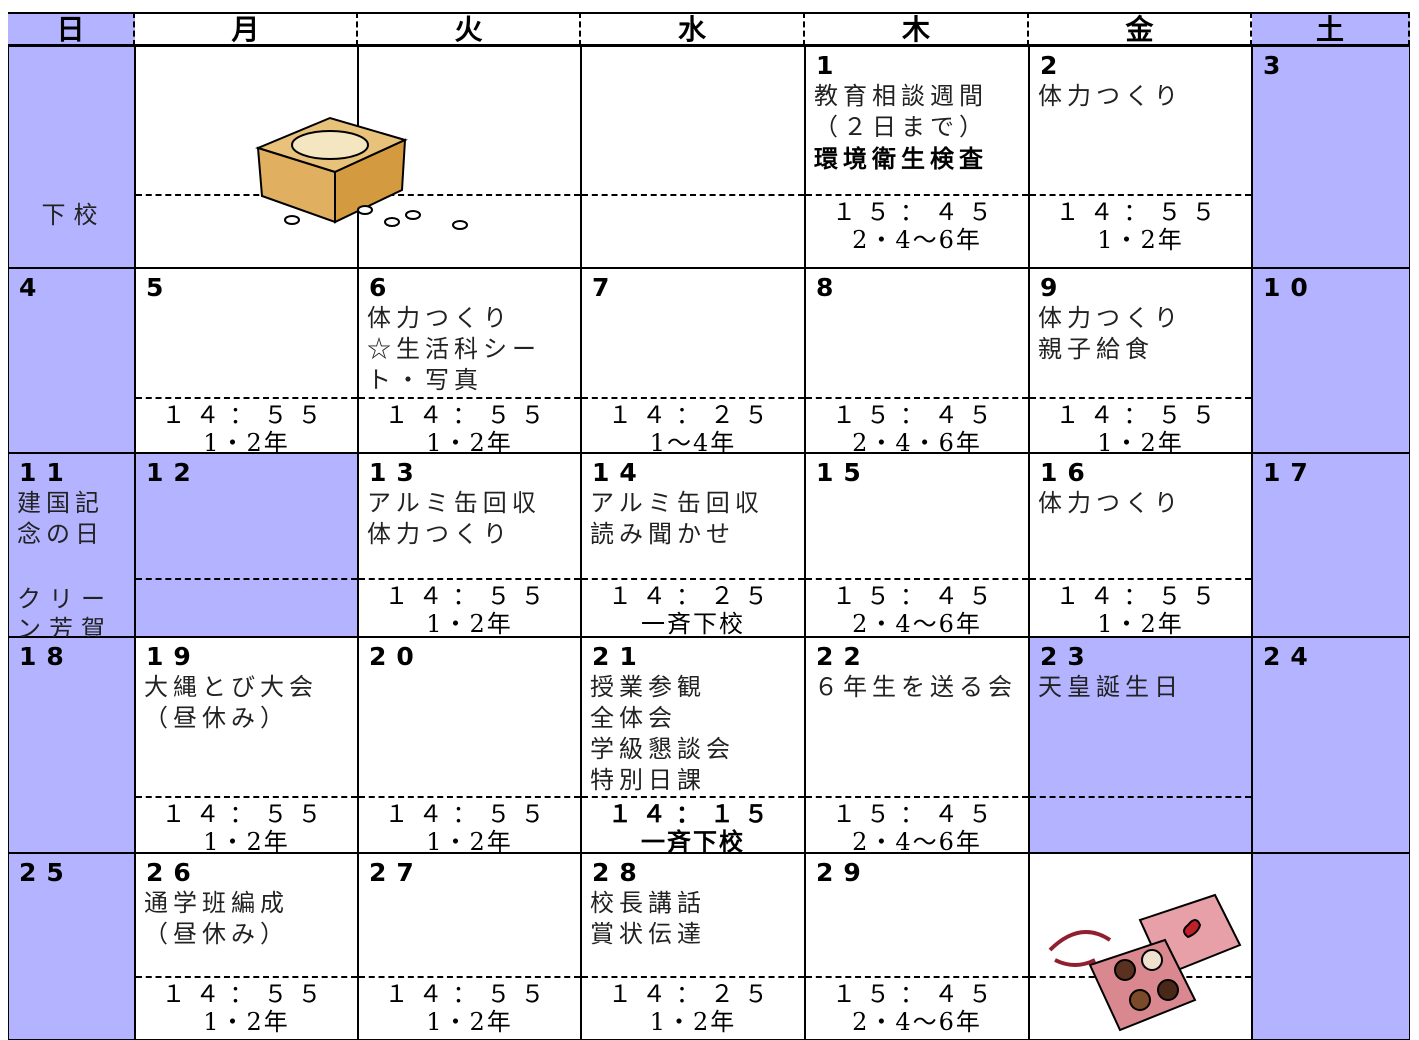 This screenshot has width=1419, height=1040. Describe the element at coordinates (677, 503) in the screenshot. I see `event-text: アルミ缶回収` at that location.